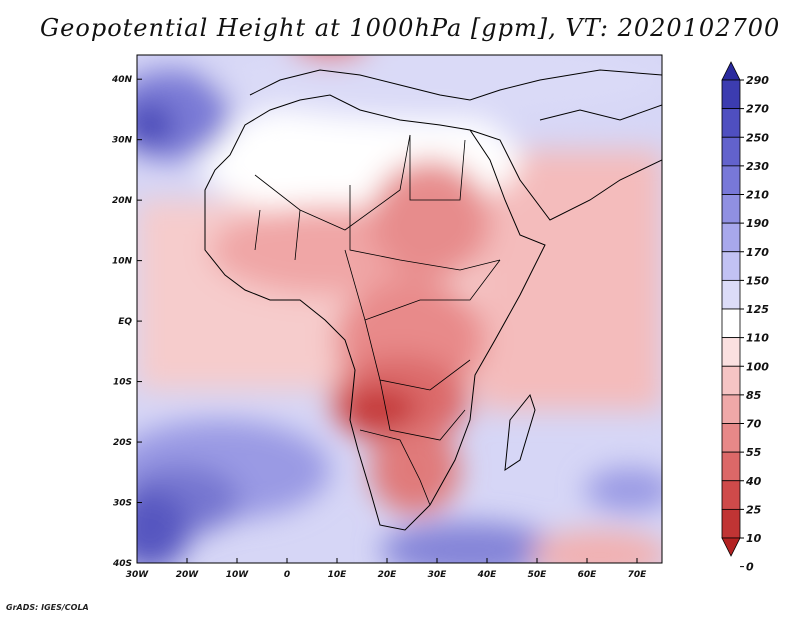  I want to click on colorbar-label: 0, so click(750, 567).